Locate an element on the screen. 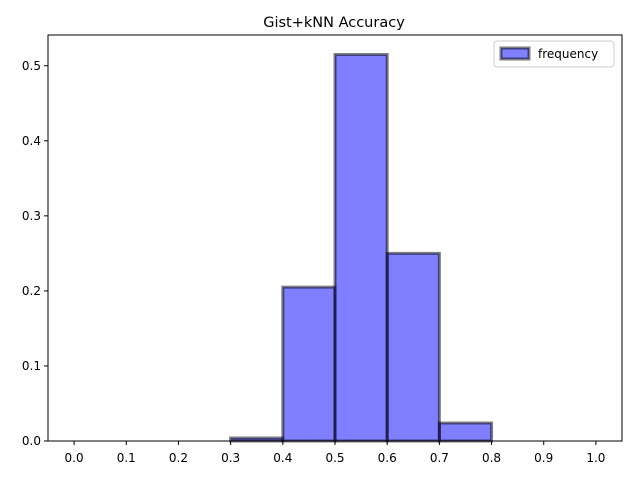 The height and width of the screenshot is (480, 640). y-tick-label: 0.4 is located at coordinates (31, 141).